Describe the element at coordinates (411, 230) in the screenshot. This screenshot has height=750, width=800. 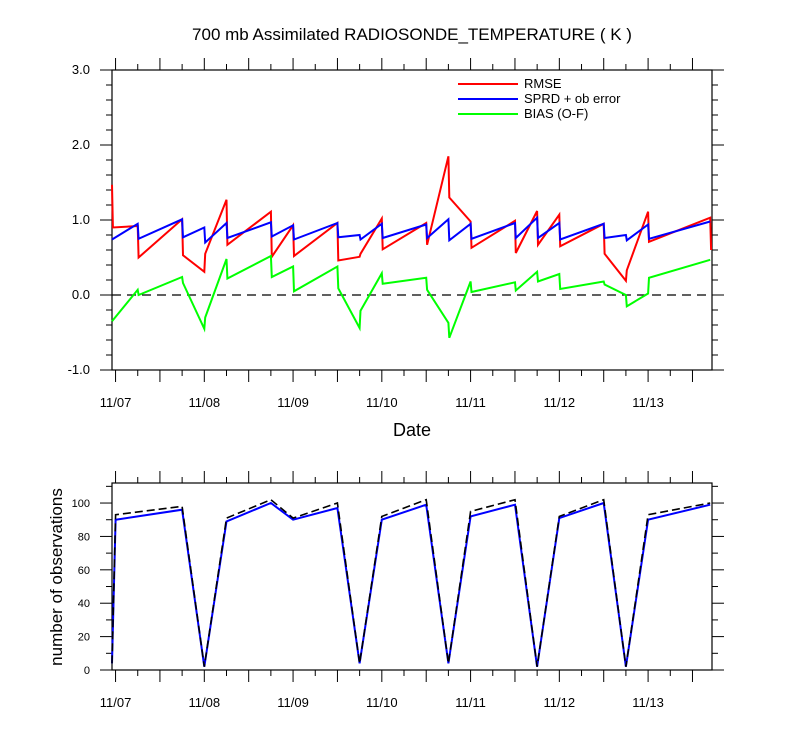
I see `series-line-sprd-ob-error` at that location.